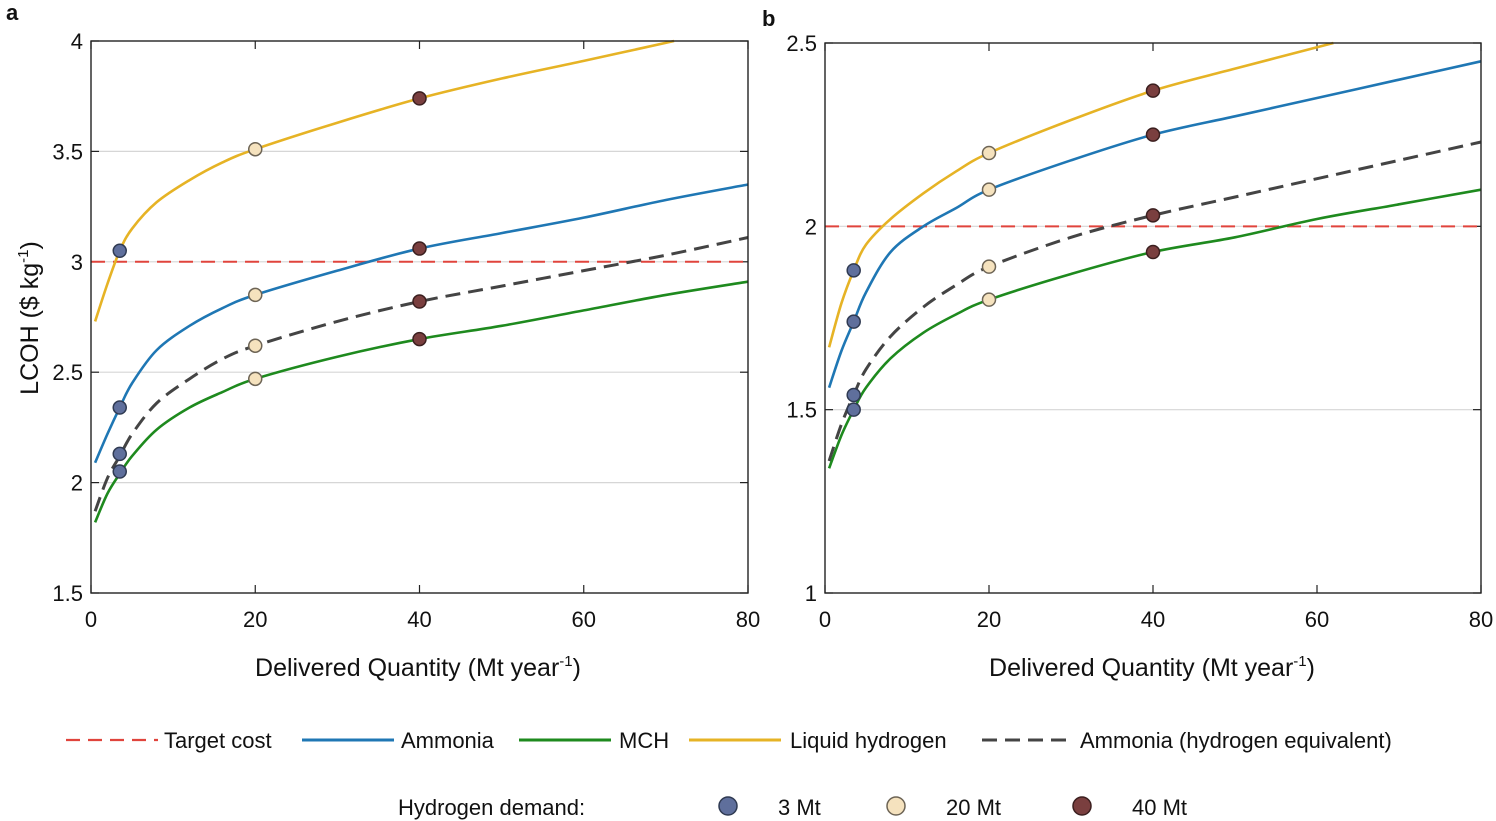 Image resolution: width=1496 pixels, height=821 pixels. I want to click on legend-label-ammonia: Ammonia, so click(448, 740).